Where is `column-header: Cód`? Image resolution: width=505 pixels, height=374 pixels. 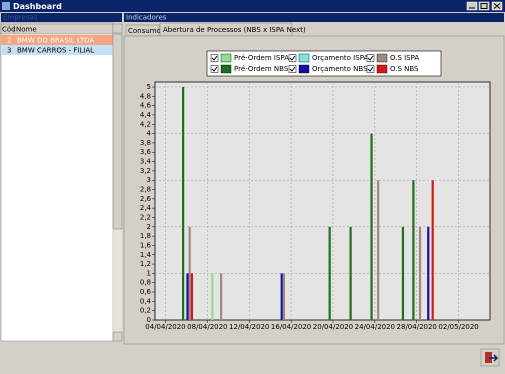 column-header: Cód is located at coordinates (9, 30).